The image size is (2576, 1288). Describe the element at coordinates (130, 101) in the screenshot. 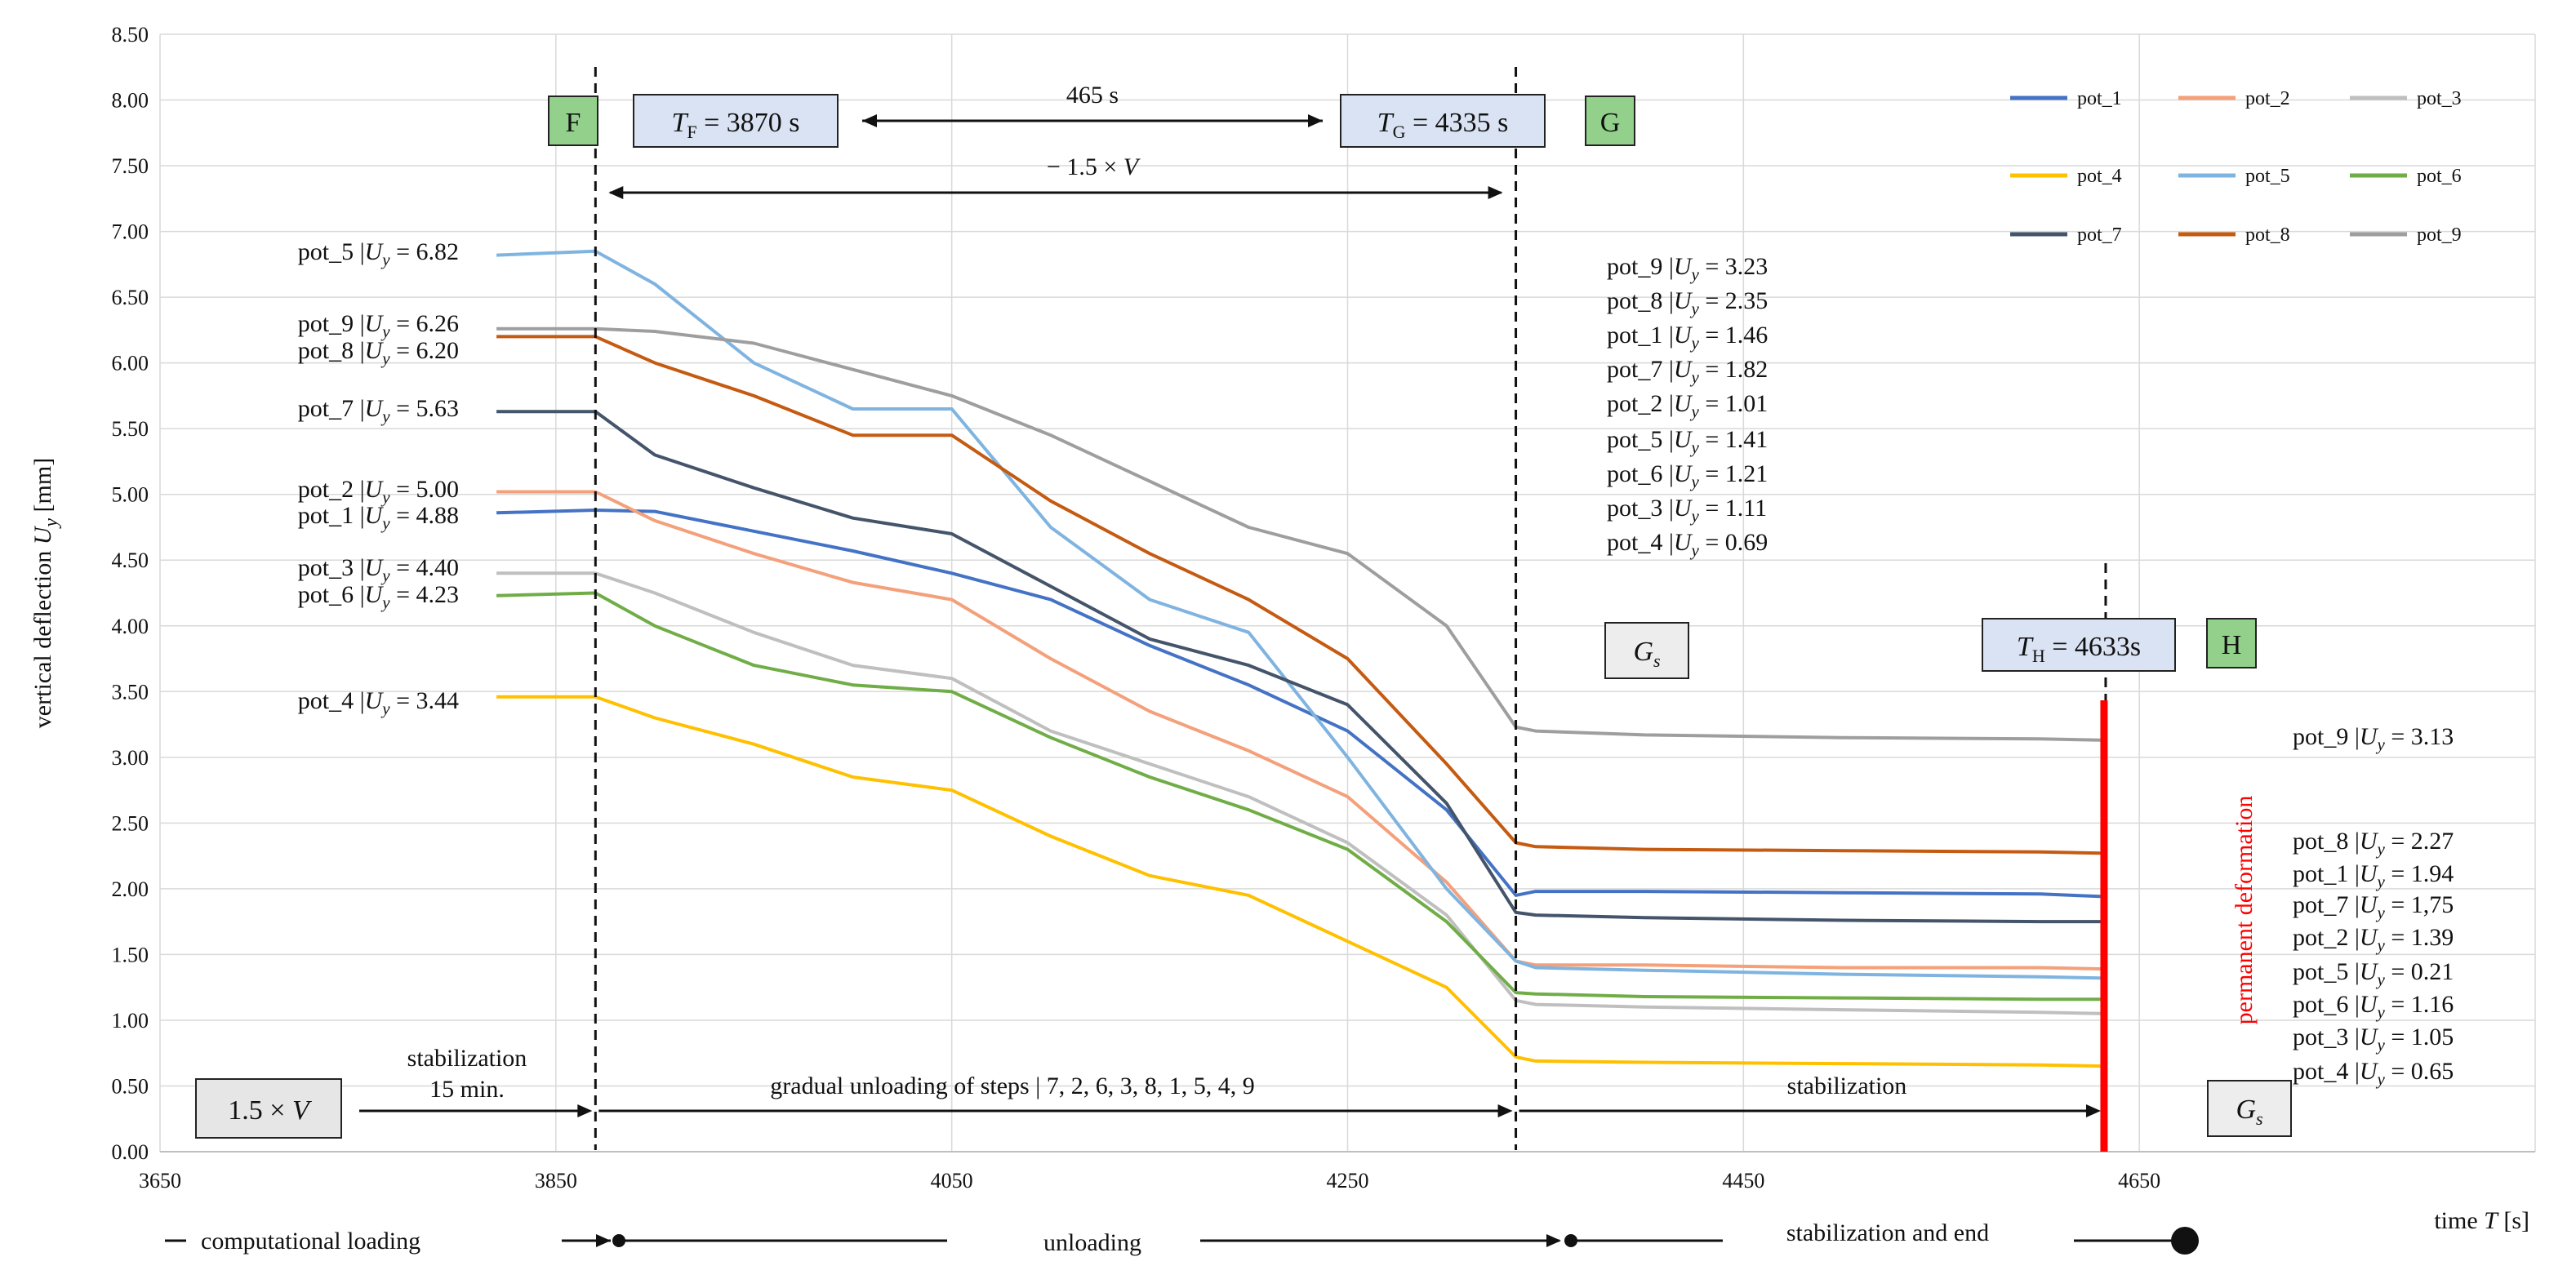

I see `y-tick-label: 8.00` at that location.